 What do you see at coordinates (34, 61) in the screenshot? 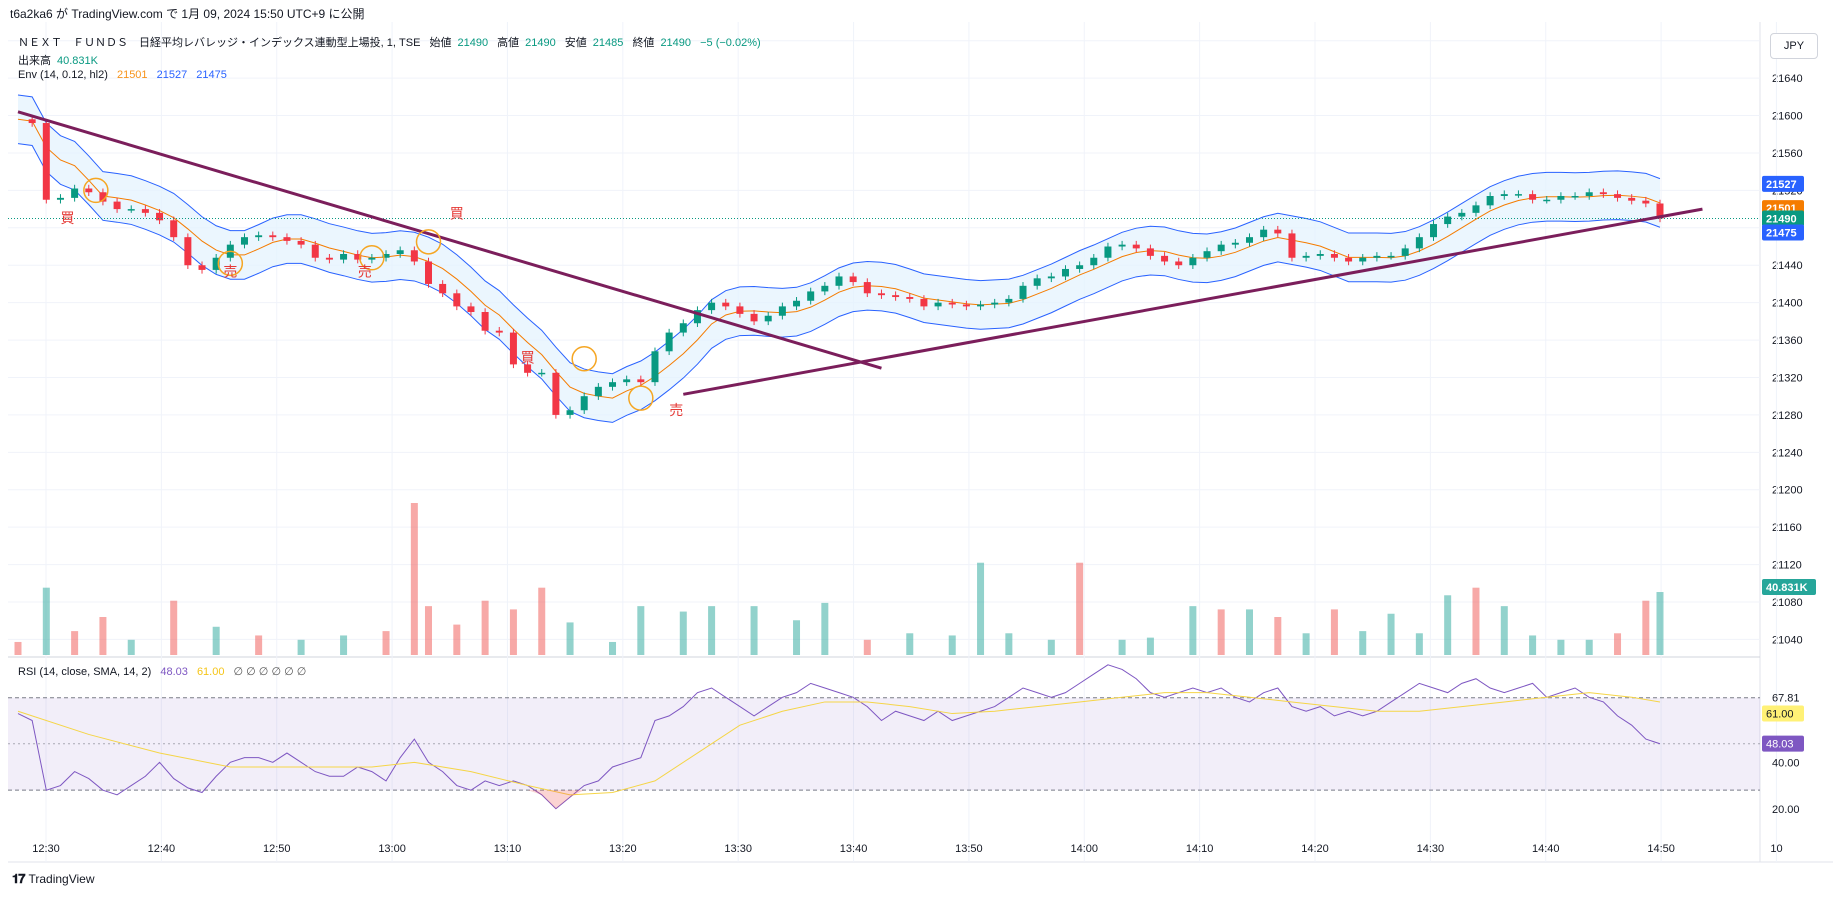
I see `legend-volume-label: 出来高` at bounding box center [34, 61].